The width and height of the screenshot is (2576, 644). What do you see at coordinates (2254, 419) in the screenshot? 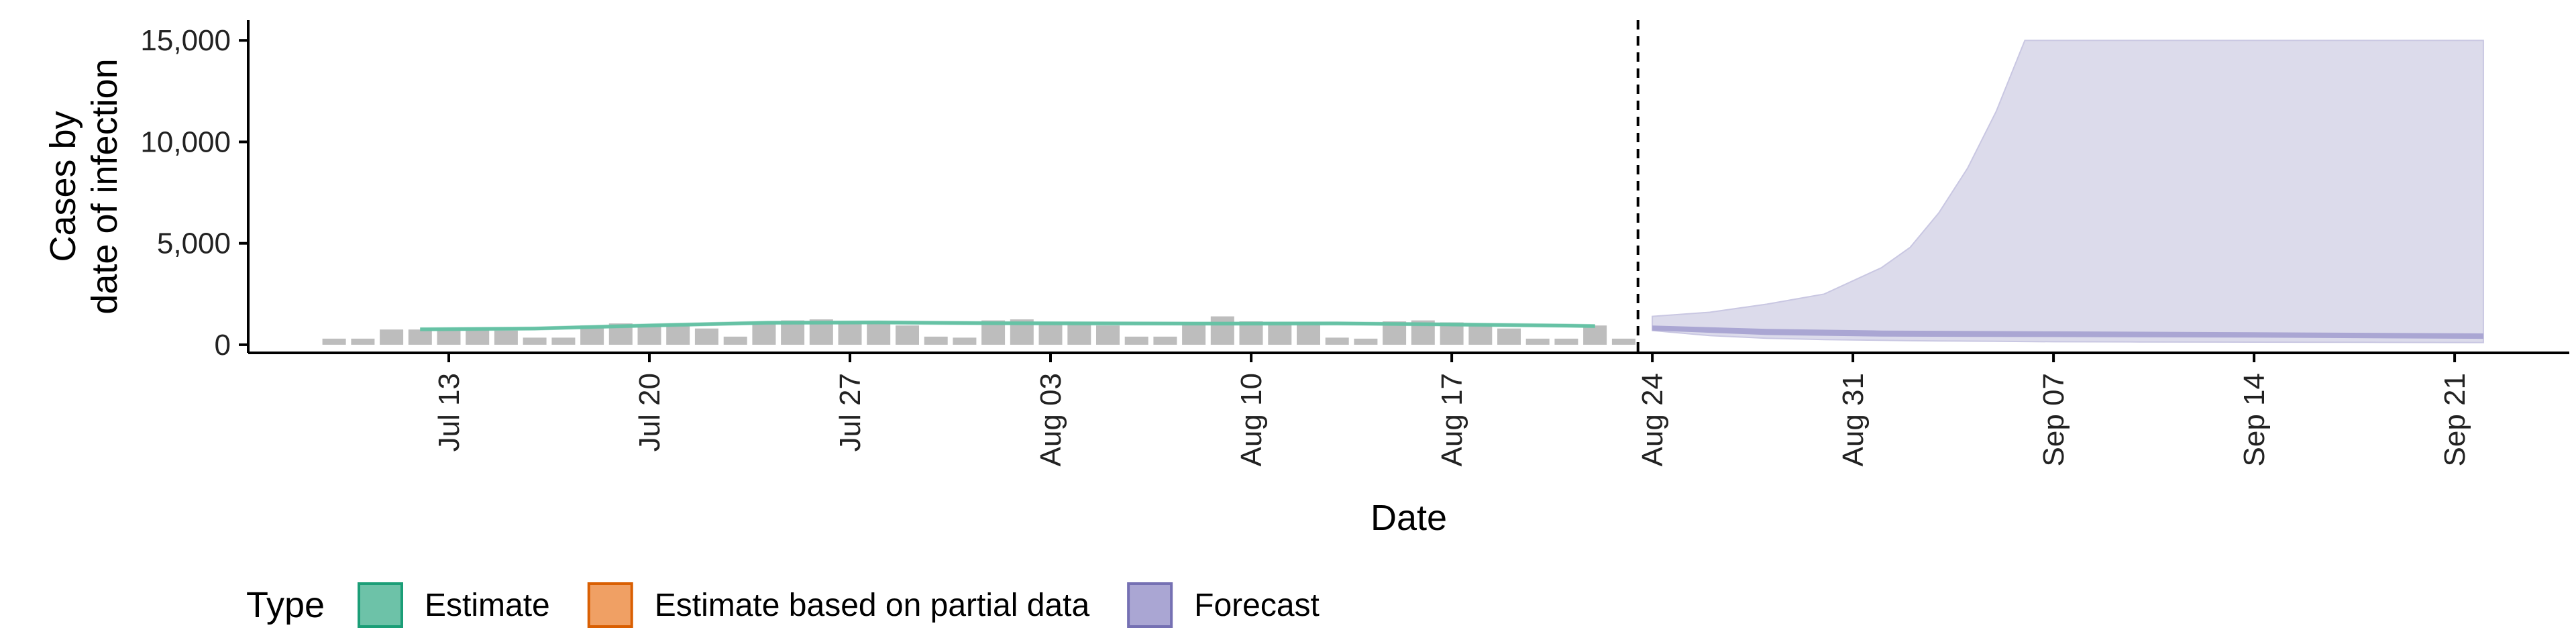
I see `x-tick-label: Sep 14` at bounding box center [2254, 419].